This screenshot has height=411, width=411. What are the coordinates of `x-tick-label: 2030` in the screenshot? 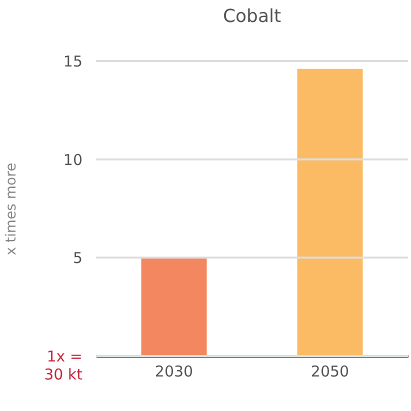 It's located at (174, 371).